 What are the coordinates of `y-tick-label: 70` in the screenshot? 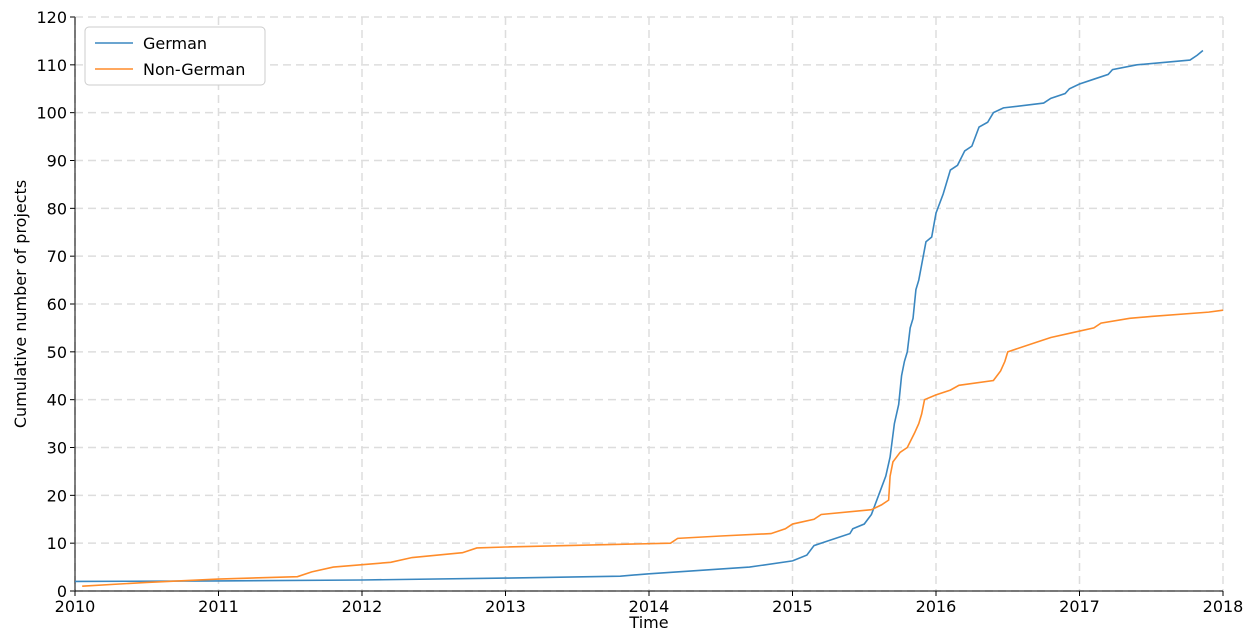 It's located at (57, 256).